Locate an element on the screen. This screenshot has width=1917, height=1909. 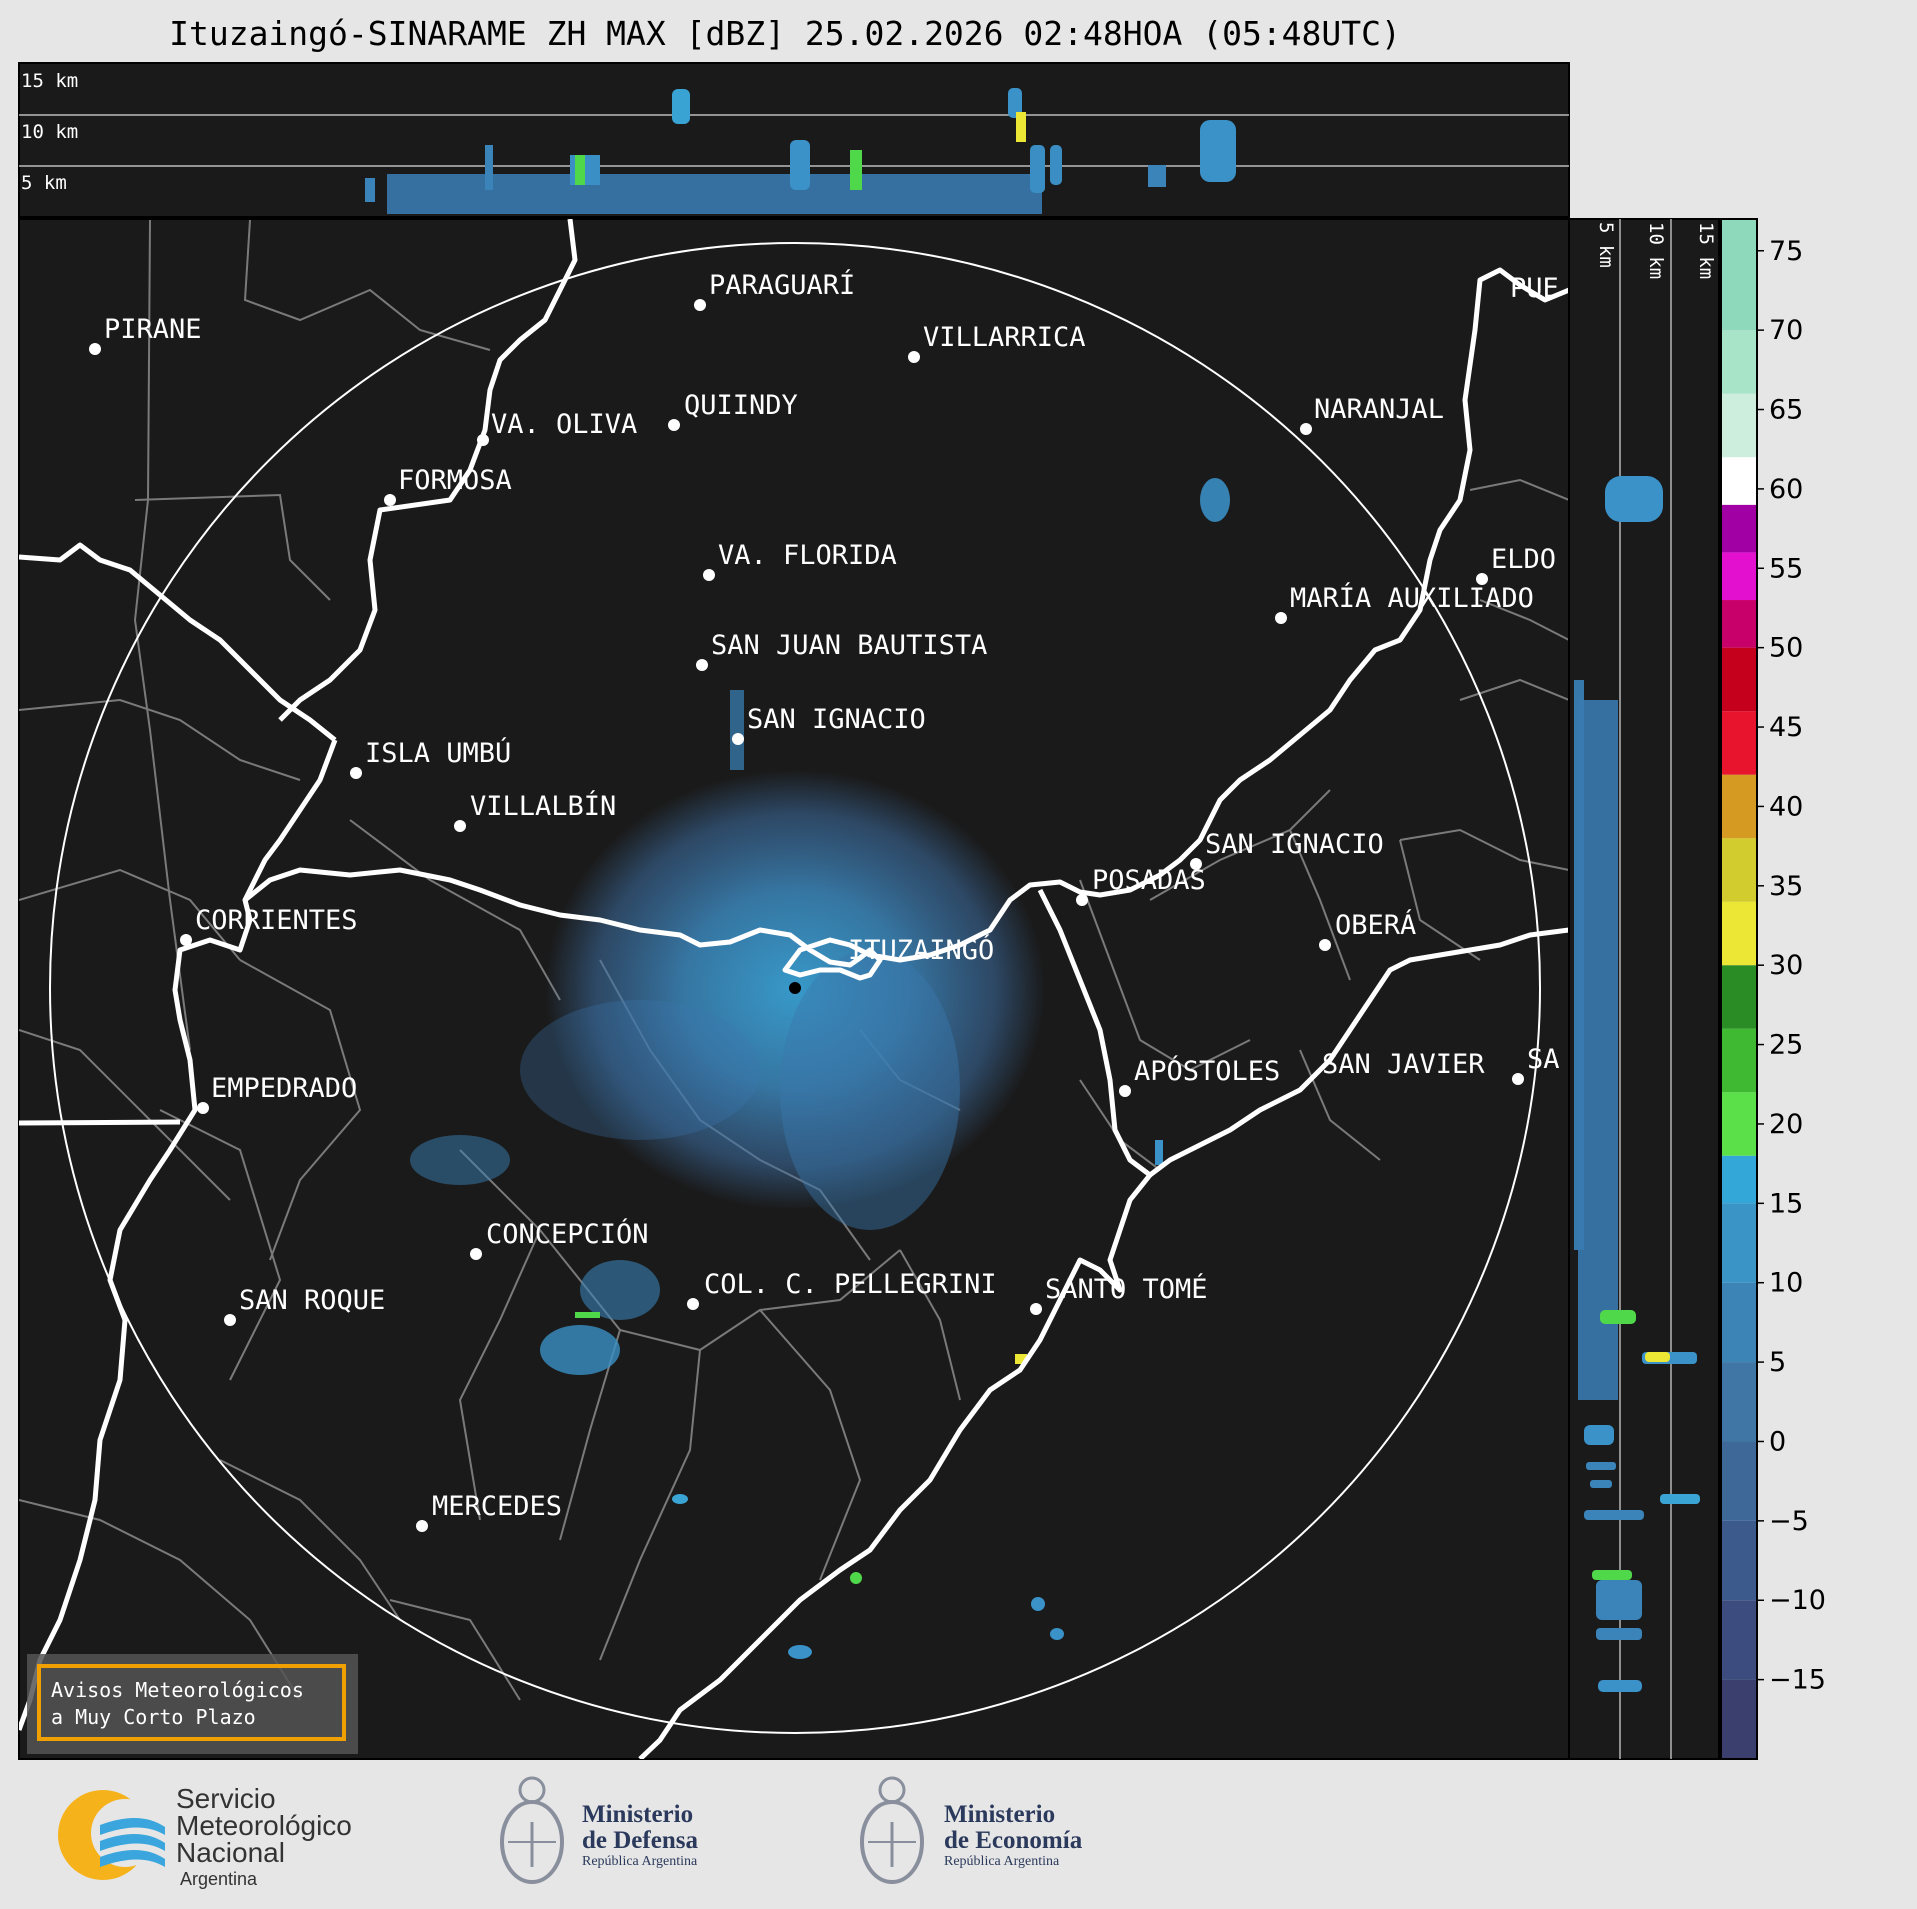
colorbar-tick-label: 60 is located at coordinates (1786, 489).